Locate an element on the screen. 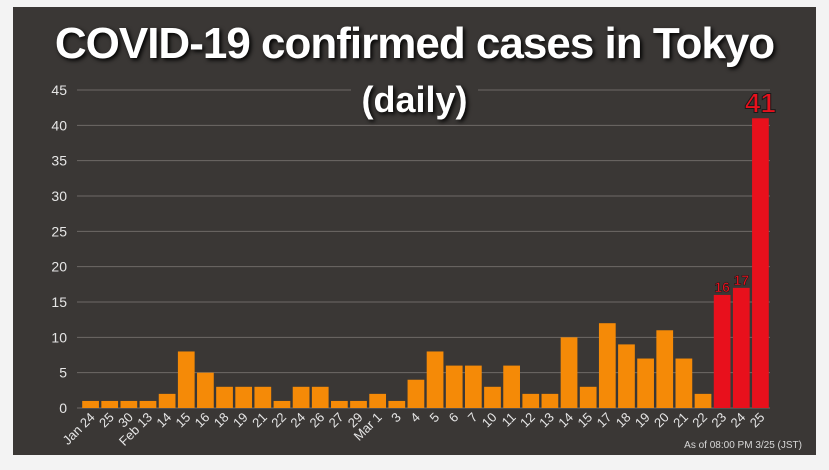 The width and height of the screenshot is (829, 470). x-tick-label: 27 is located at coordinates (336, 420).